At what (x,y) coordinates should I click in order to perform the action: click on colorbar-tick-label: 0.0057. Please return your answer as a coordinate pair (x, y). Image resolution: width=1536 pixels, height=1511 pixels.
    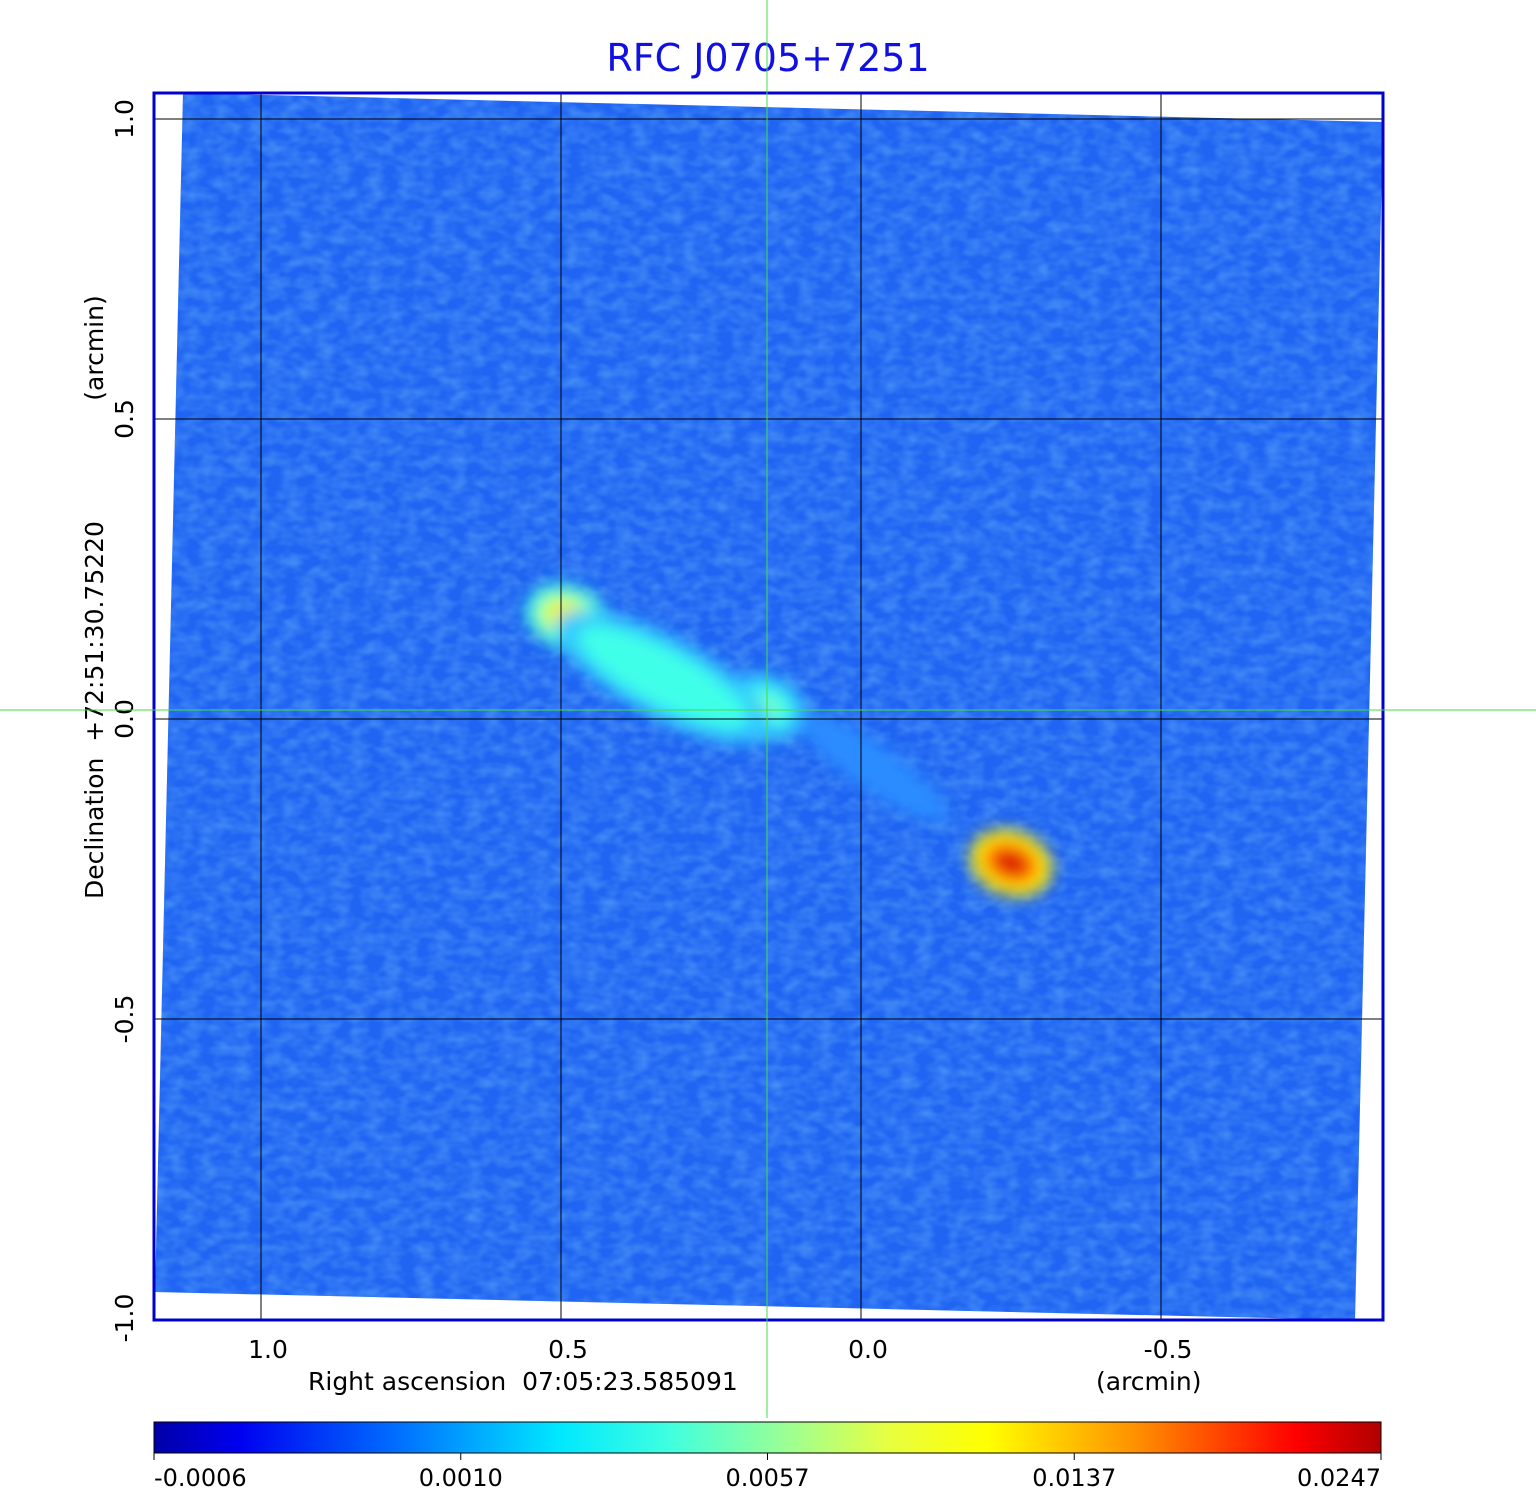
    Looking at the image, I should click on (768, 1478).